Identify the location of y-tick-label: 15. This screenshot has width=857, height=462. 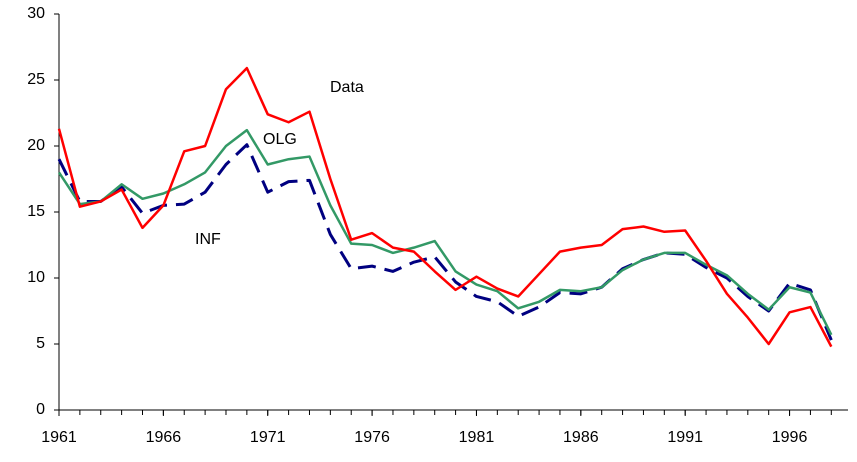
(36, 211).